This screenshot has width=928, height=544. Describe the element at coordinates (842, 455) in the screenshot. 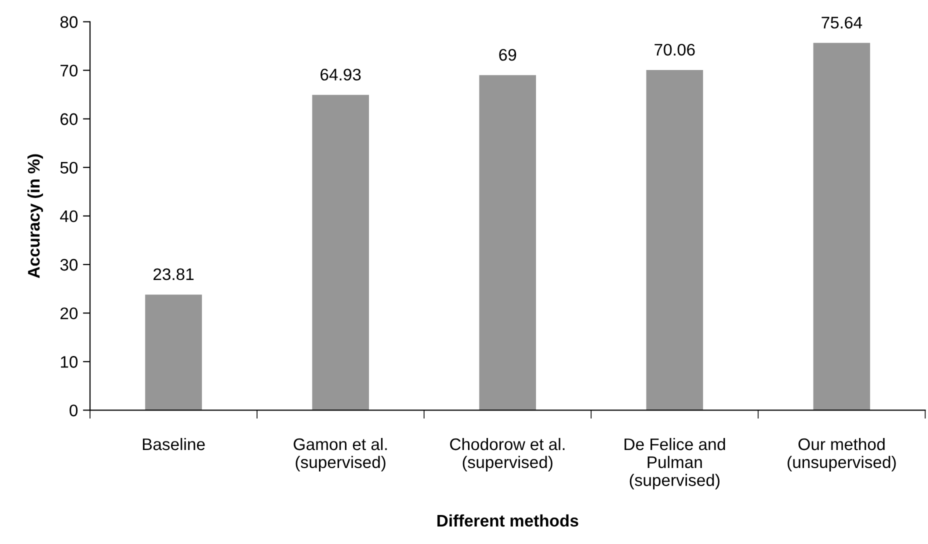

I see `x-tick-label: Our method (unsupervised)` at that location.